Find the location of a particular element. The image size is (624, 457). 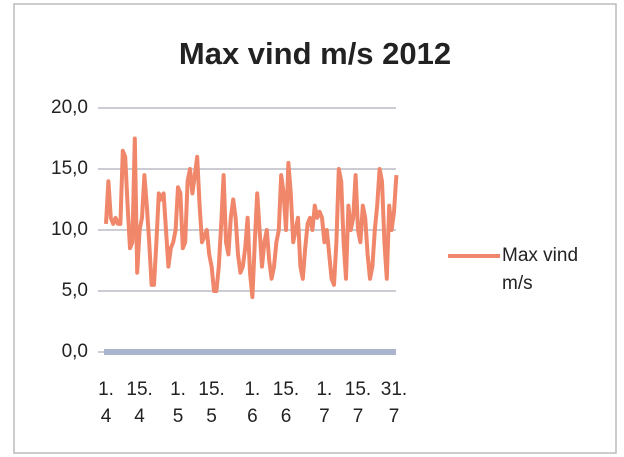

y-tick-label: 10,0 is located at coordinates (69, 229).